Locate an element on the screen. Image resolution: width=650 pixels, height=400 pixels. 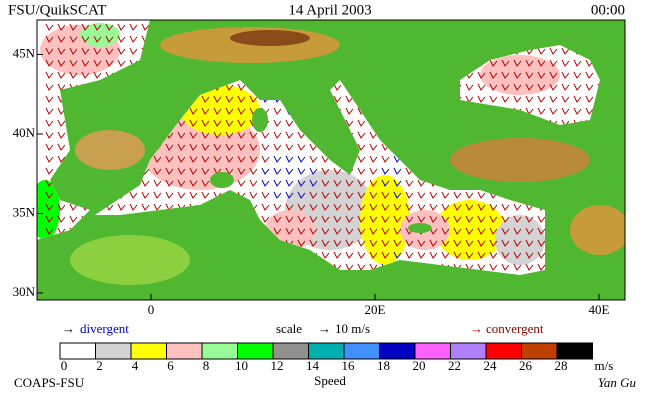
legend-scale-value: 10 m/s is located at coordinates (352, 328).